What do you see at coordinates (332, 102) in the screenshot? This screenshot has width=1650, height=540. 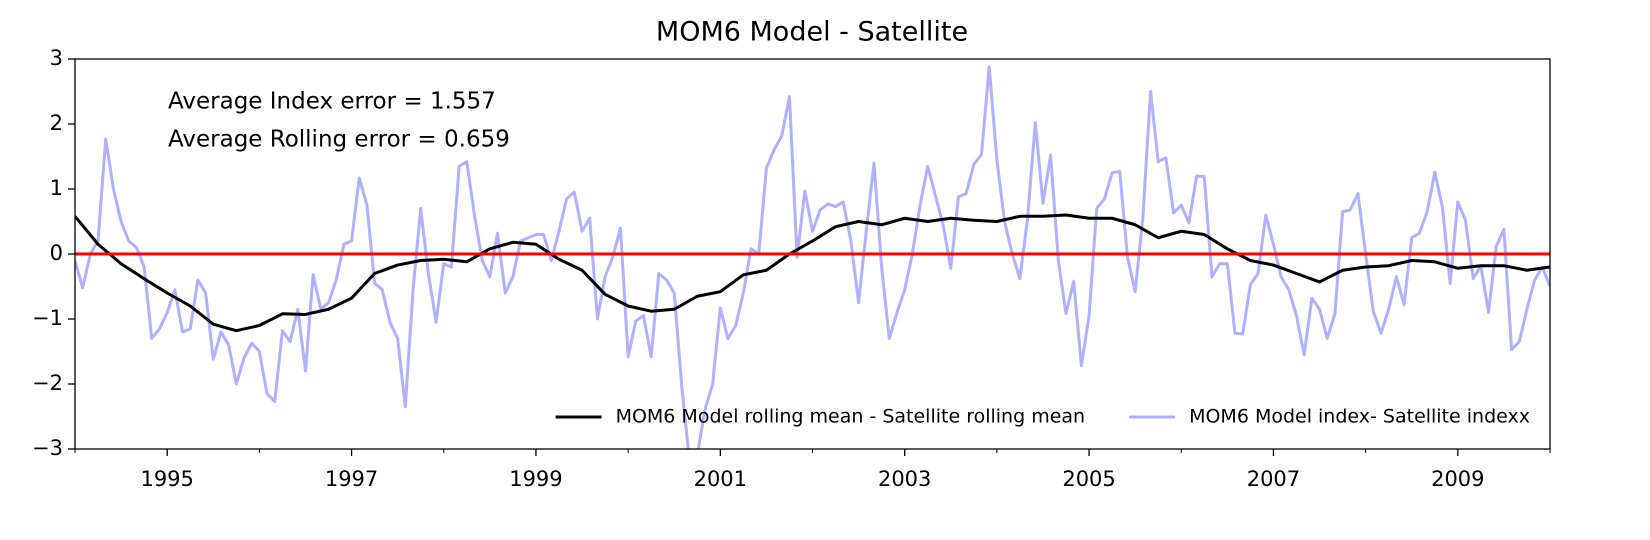 I see `annotation: Average Index error = 1.557` at bounding box center [332, 102].